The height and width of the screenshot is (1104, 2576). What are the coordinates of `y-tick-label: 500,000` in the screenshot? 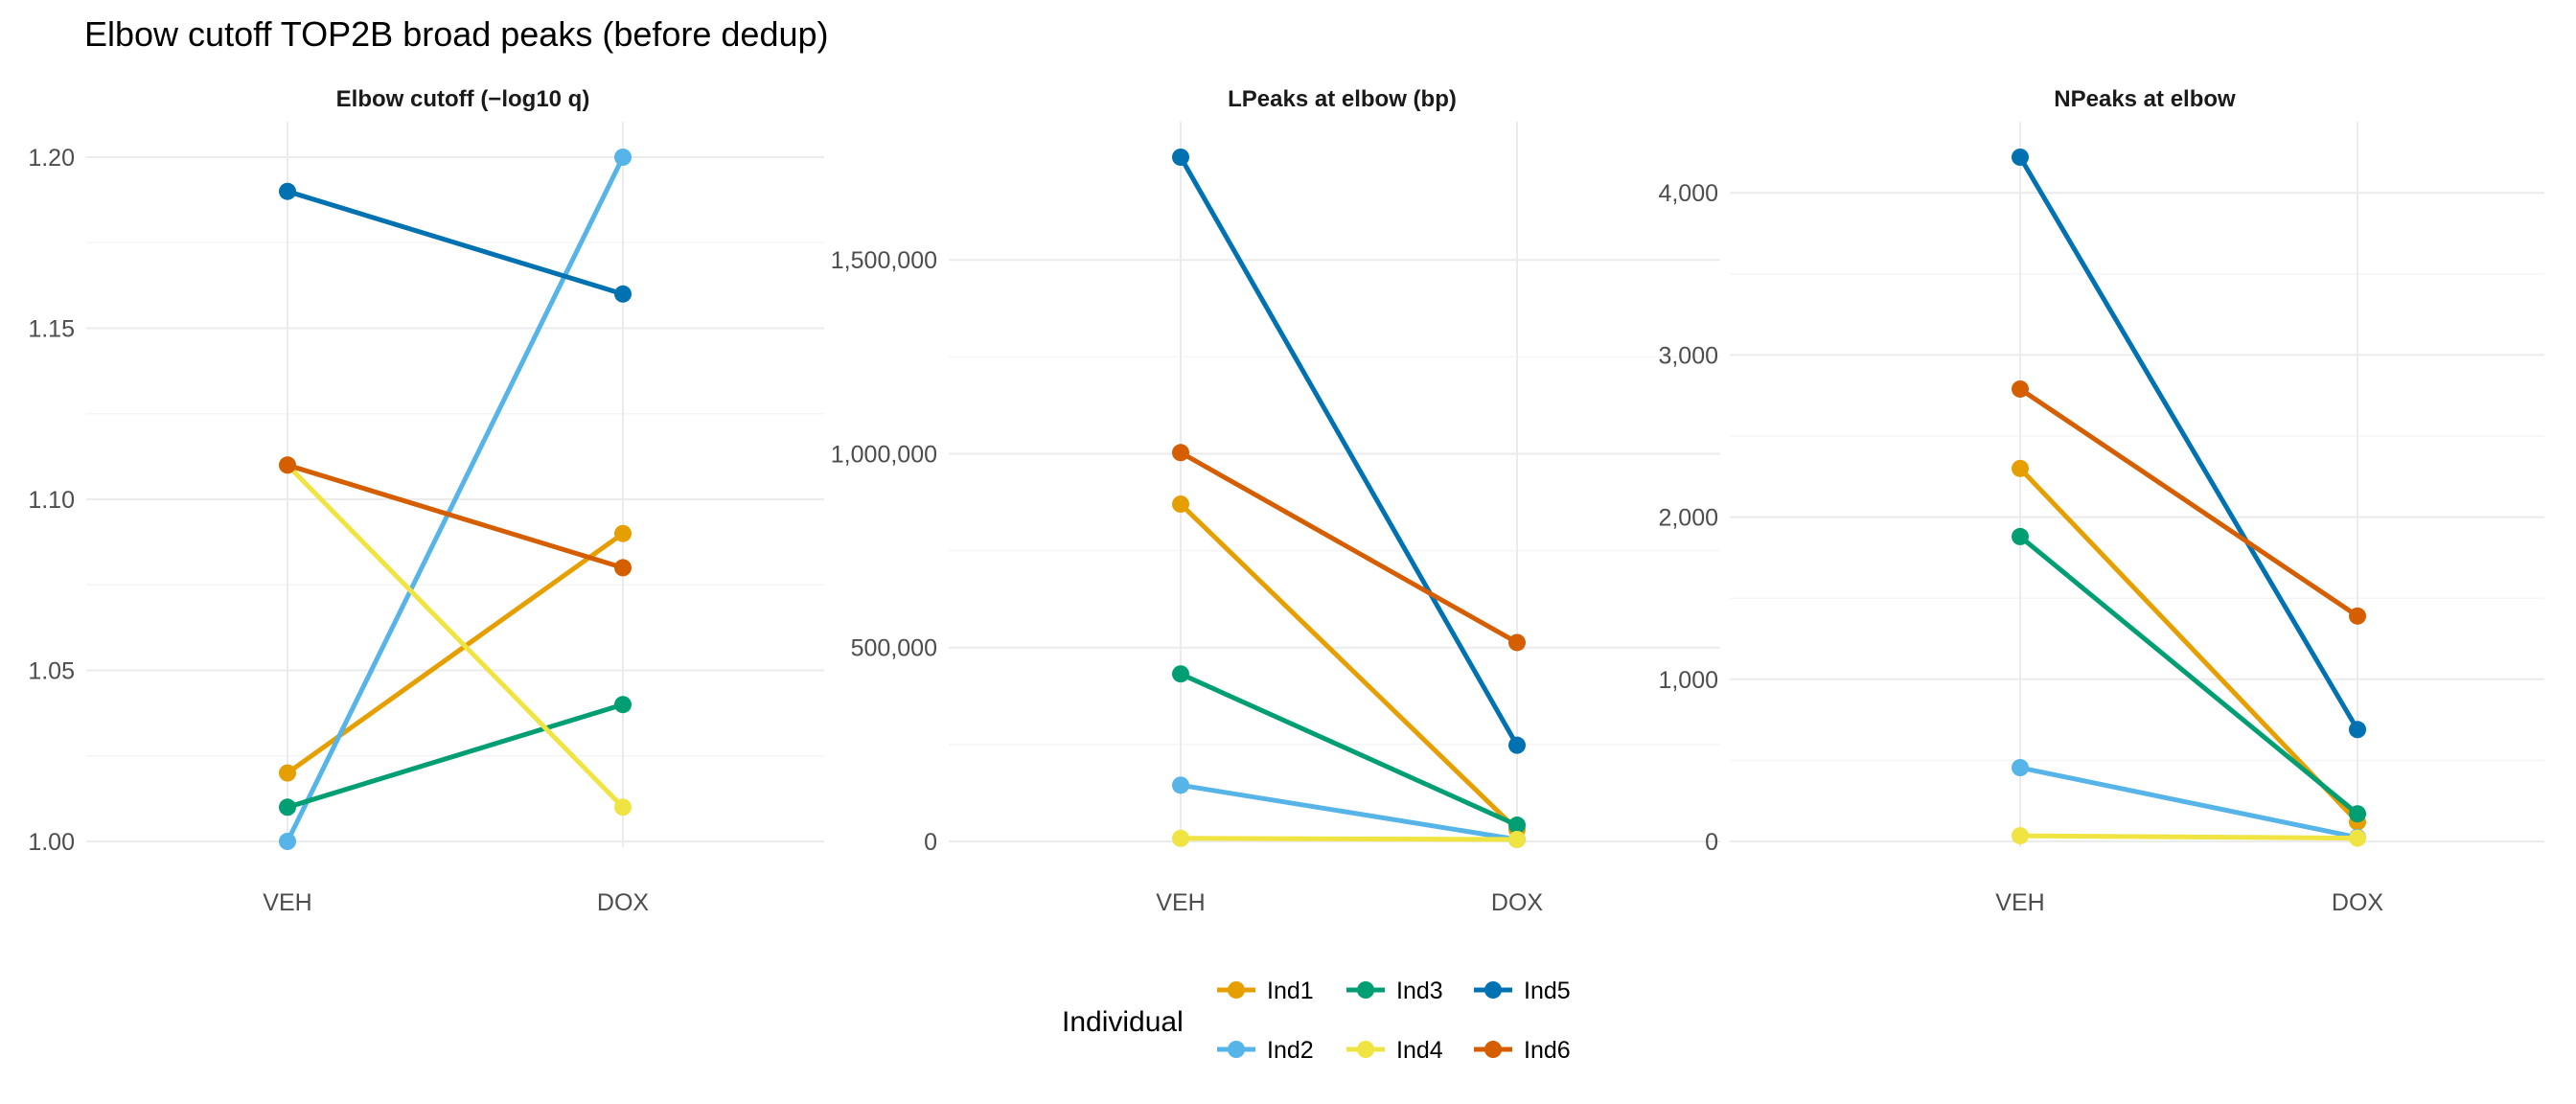 It's located at (894, 648).